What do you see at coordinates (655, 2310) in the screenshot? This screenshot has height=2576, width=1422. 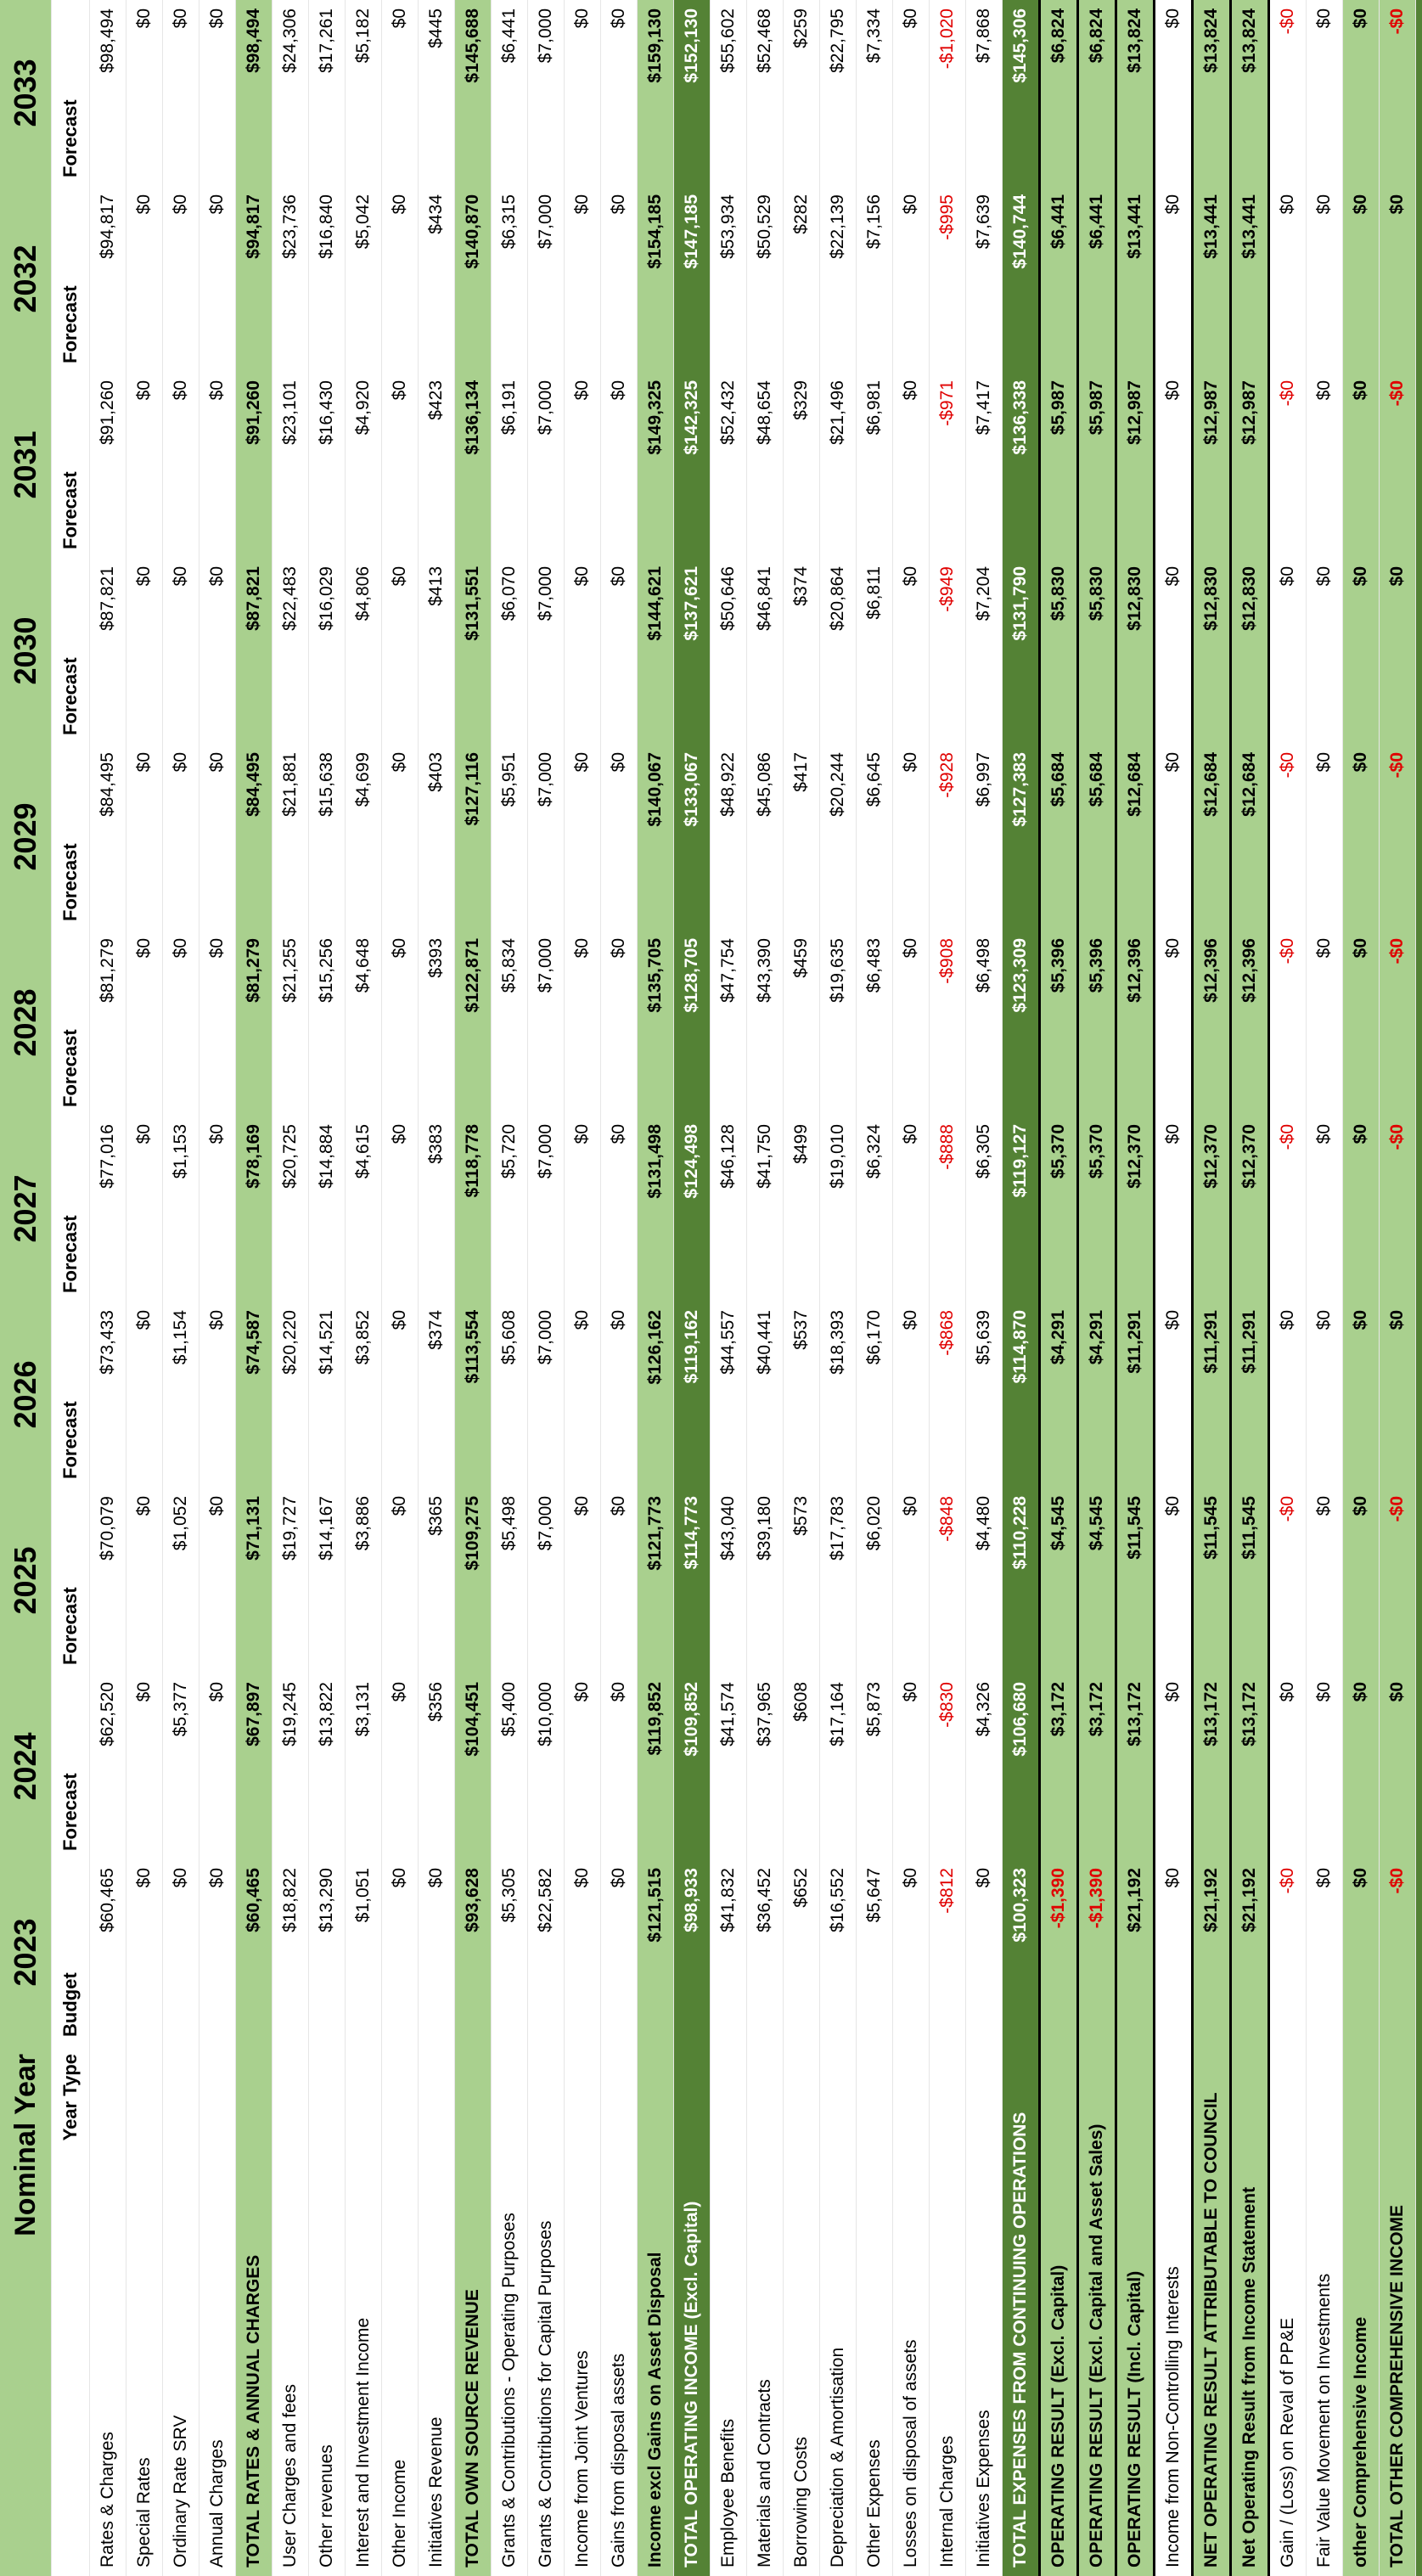 I see `row-label: Income excl Gains on Asset Disposal` at bounding box center [655, 2310].